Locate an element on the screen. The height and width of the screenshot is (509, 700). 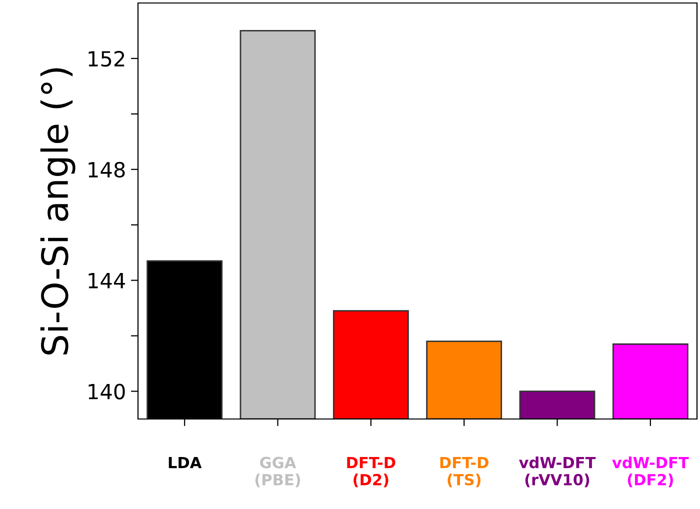
y-tick-label: 148 is located at coordinates (106, 170).